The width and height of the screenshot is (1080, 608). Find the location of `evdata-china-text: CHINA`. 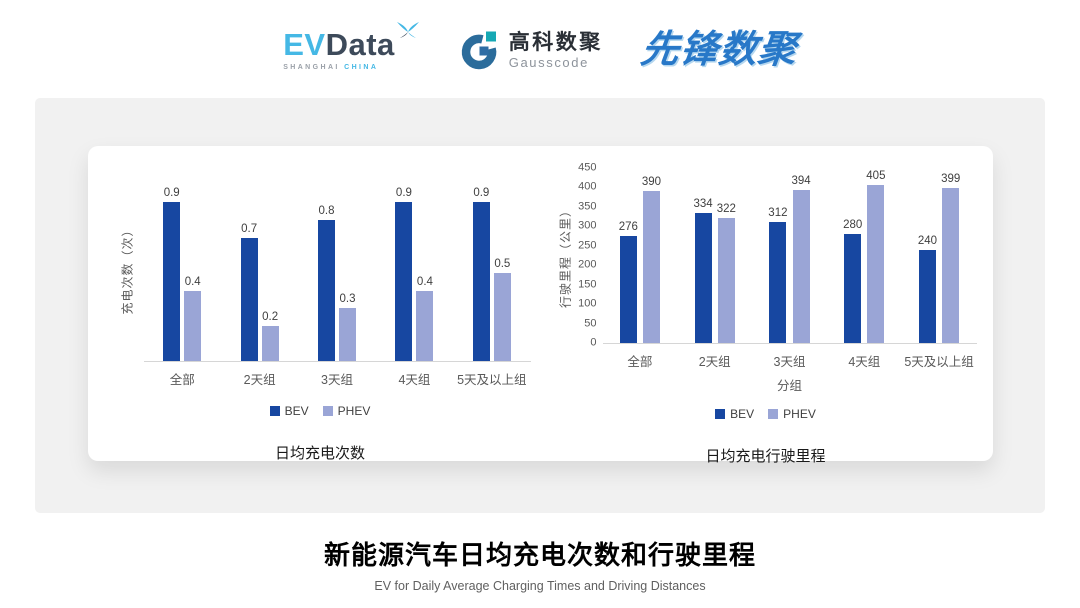

evdata-china-text: CHINA is located at coordinates (361, 67).